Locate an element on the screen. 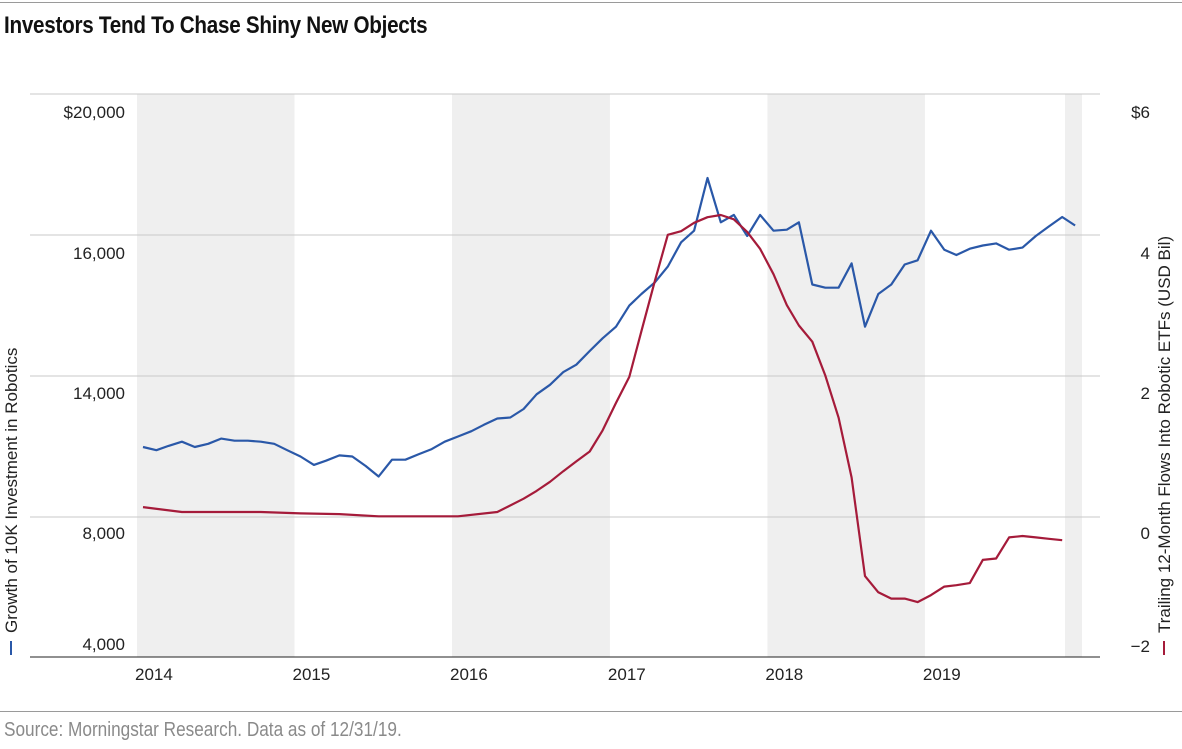  x-tick-label: 2014 is located at coordinates (154, 674).